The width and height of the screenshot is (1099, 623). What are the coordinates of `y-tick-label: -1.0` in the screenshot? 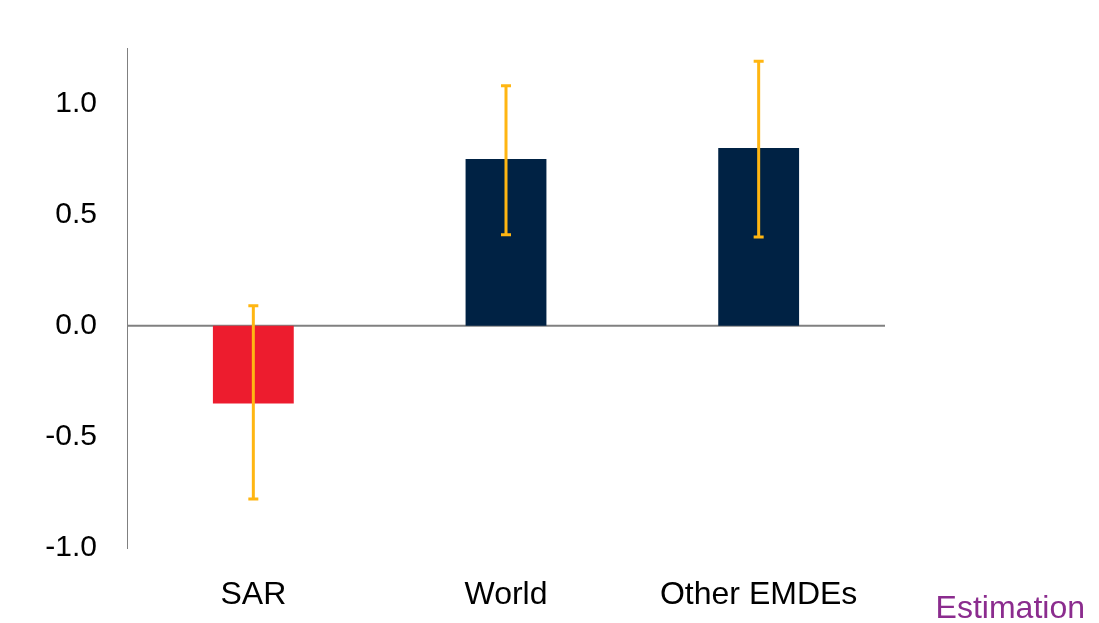 It's located at (71, 546).